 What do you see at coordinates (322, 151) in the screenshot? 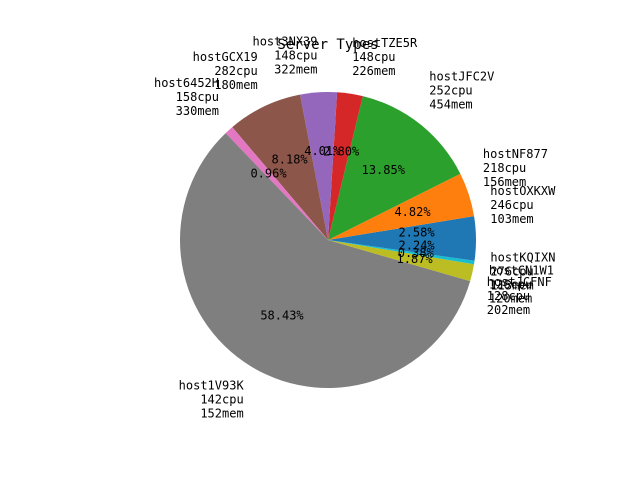
I see `slice-percent-label: 4.01%` at bounding box center [322, 151].